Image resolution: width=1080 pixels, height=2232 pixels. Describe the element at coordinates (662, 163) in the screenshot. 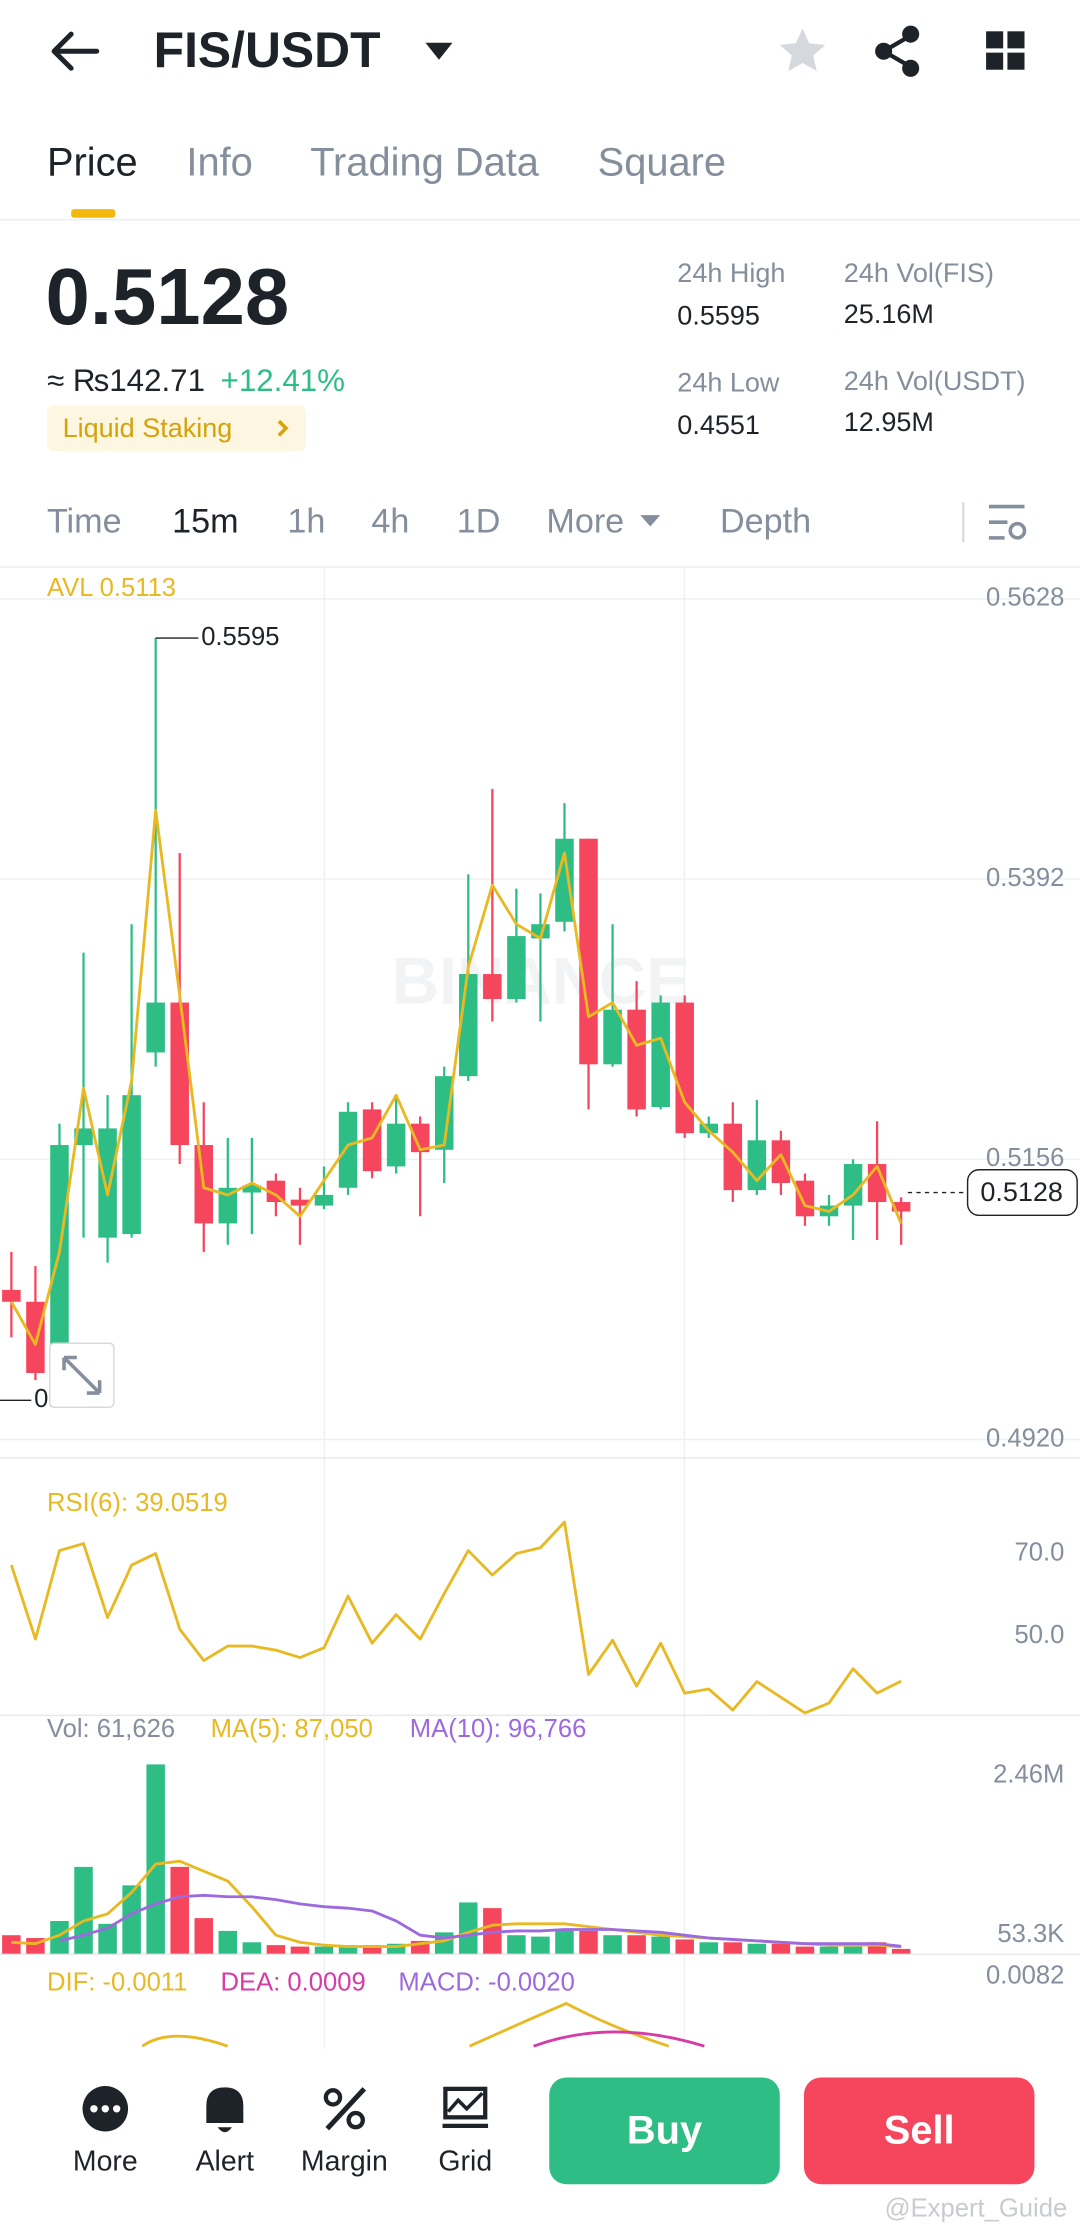

I see `tab: Square` at that location.